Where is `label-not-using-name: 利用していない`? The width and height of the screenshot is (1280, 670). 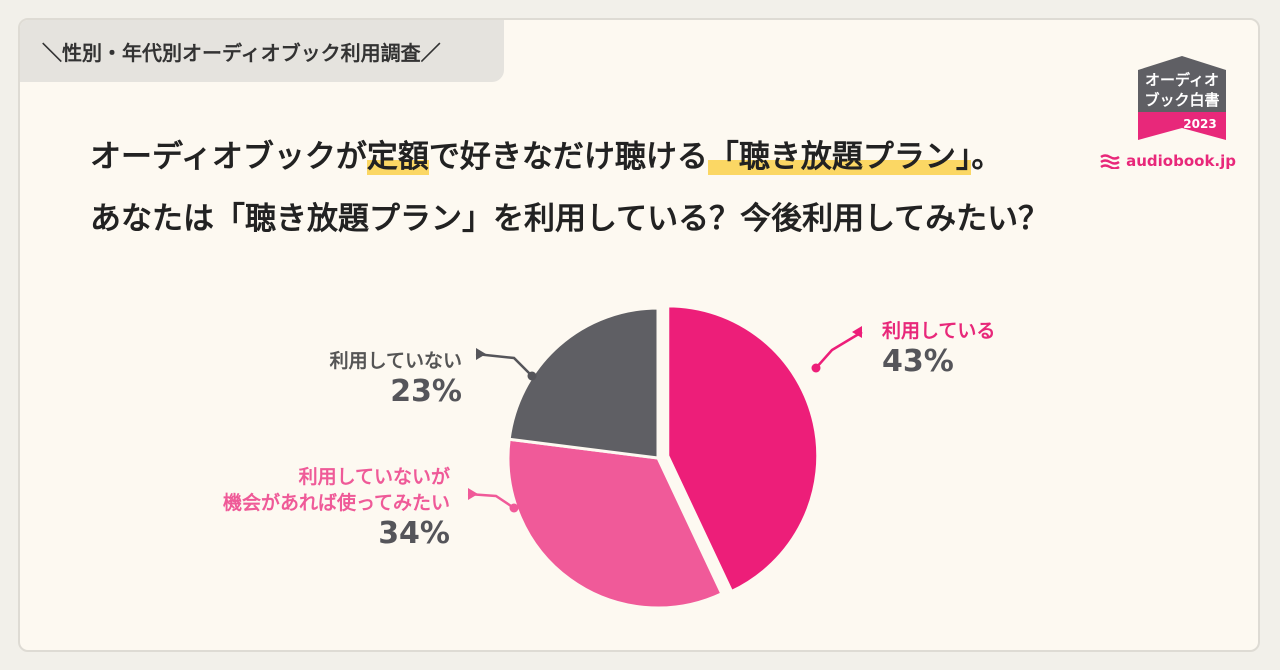 label-not-using-name: 利用していない is located at coordinates (395, 361).